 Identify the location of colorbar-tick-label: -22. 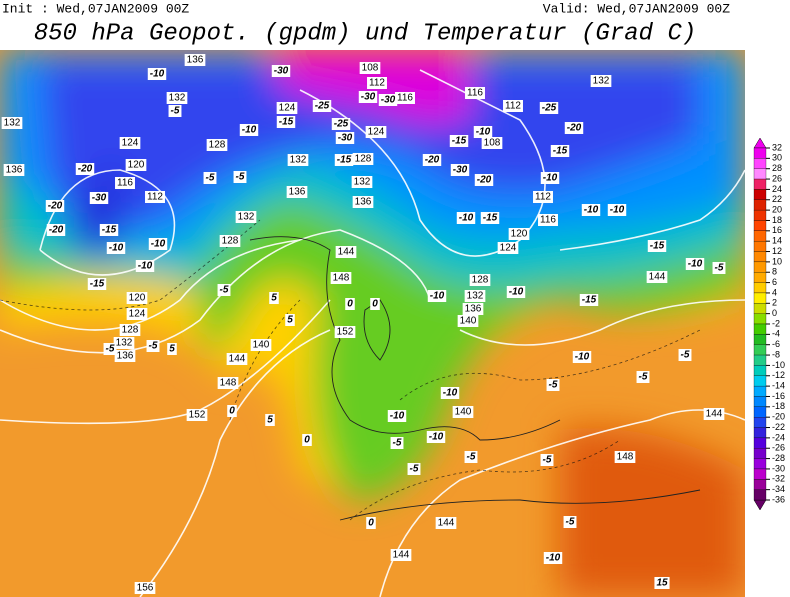
(778, 427).